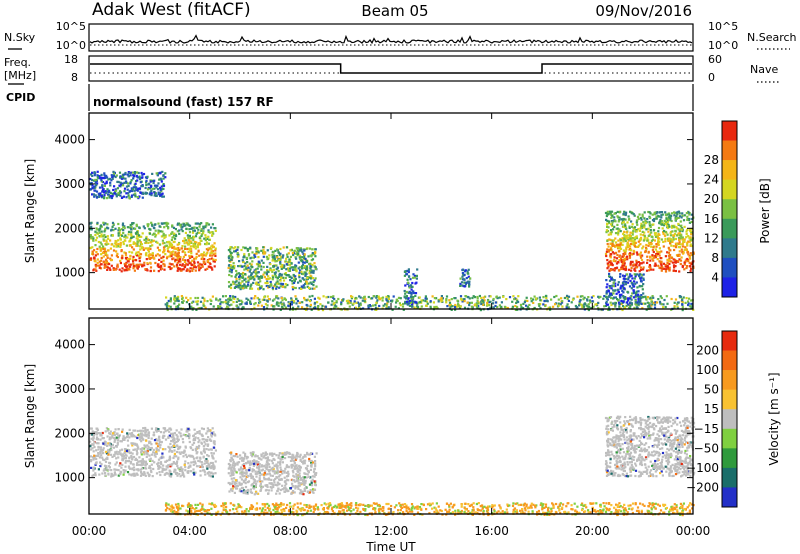  I want to click on frequency-line, so click(391, 68).